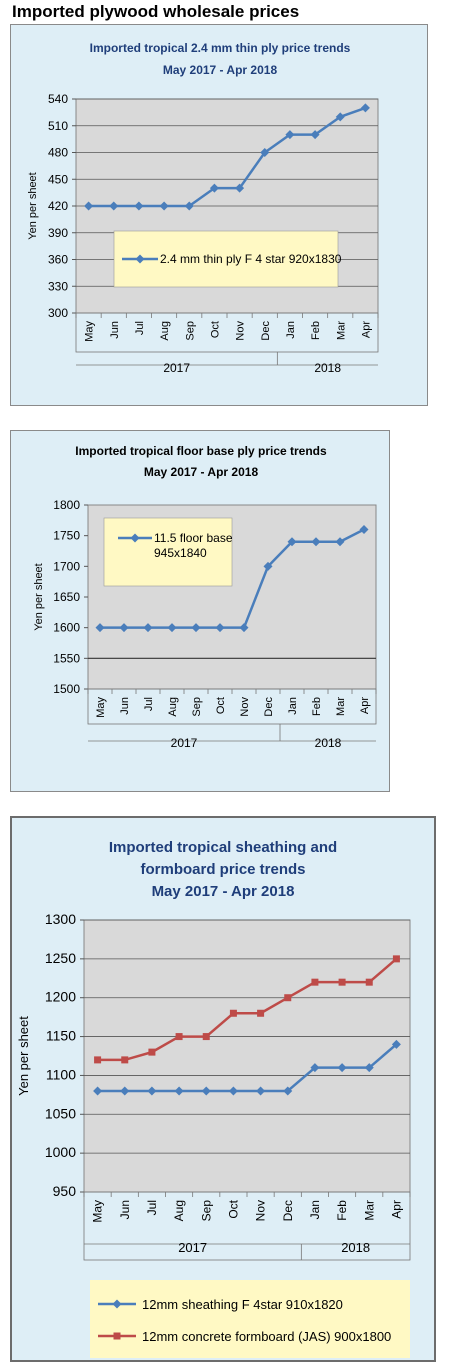 The image size is (451, 1368). I want to click on y-tick-label: 1550, so click(66, 658).